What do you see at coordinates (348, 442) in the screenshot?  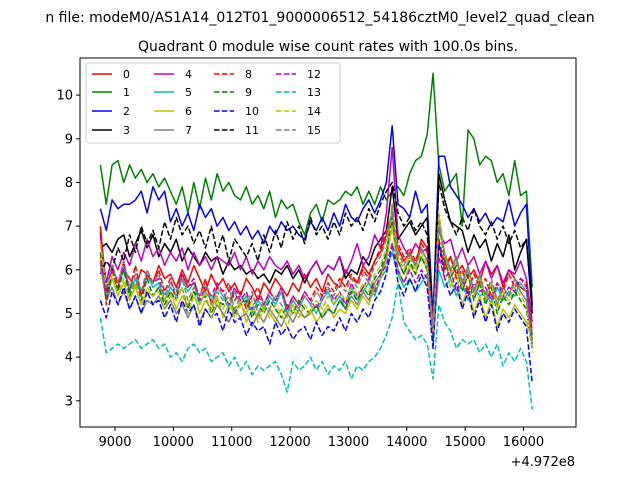 I see `x-tick-label: 13000` at bounding box center [348, 442].